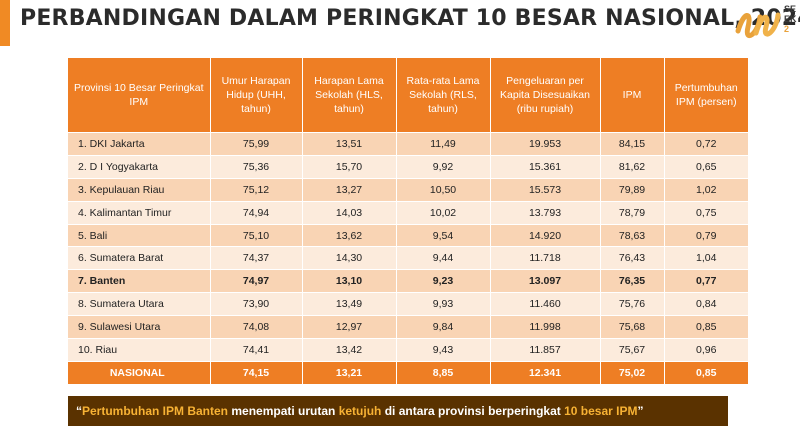 This screenshot has width=800, height=445. What do you see at coordinates (443, 350) in the screenshot?
I see `rls-cell: 9,43` at bounding box center [443, 350].